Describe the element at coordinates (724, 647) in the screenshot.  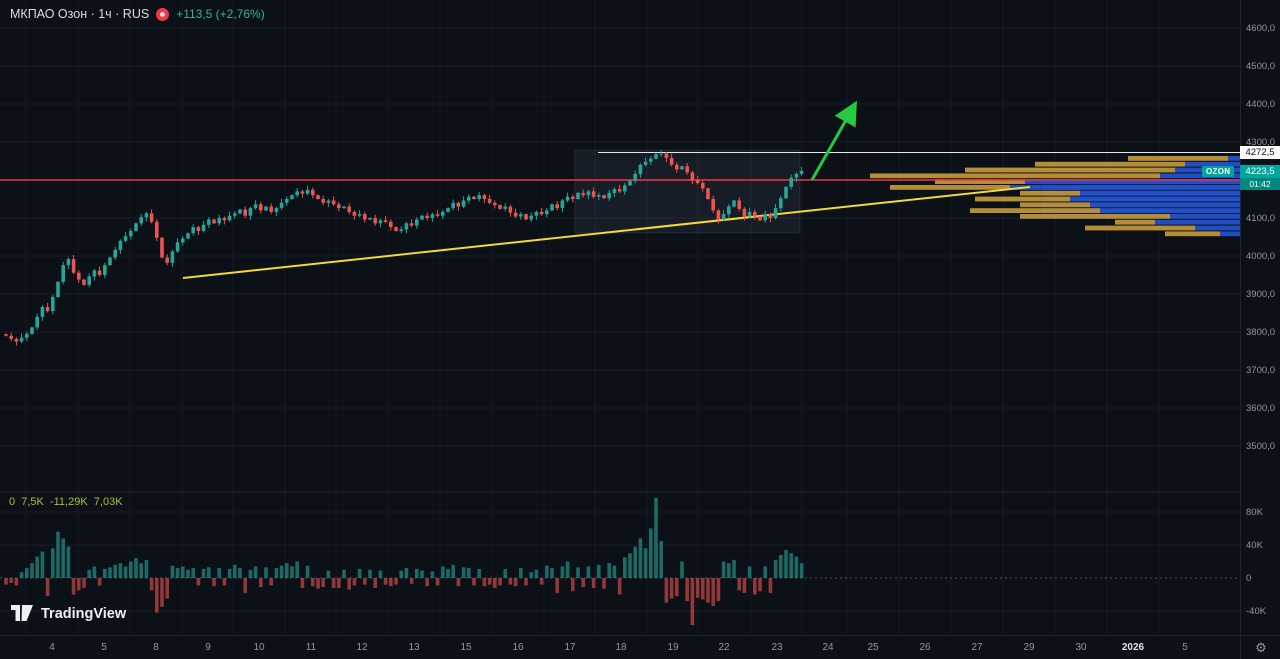
I see `time-tick-label: 22` at that location.